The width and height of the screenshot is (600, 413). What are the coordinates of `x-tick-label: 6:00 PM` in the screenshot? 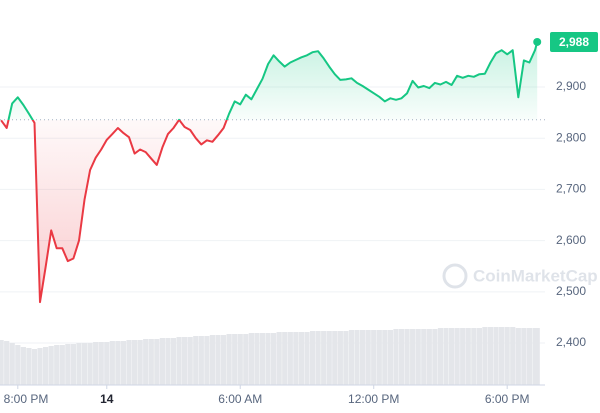 It's located at (507, 399).